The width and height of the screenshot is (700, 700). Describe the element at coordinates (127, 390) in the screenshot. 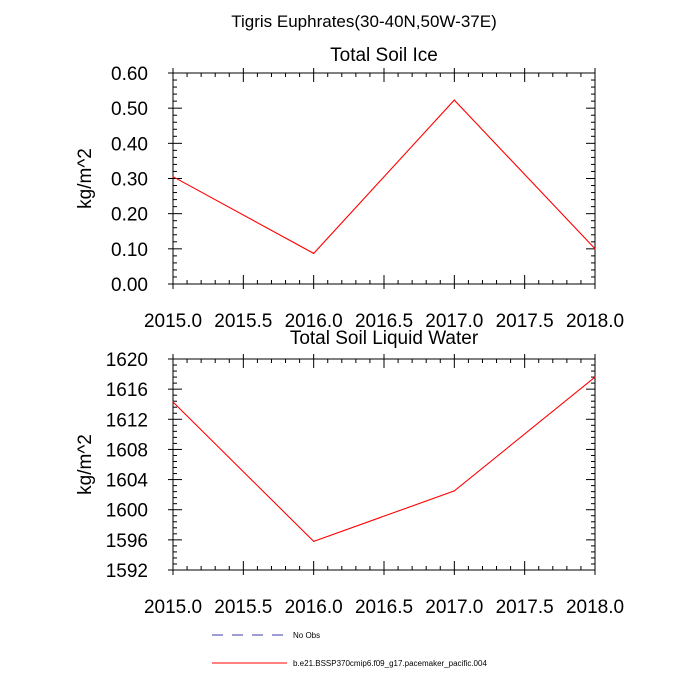

I see `y-tick-label: 1616` at that location.